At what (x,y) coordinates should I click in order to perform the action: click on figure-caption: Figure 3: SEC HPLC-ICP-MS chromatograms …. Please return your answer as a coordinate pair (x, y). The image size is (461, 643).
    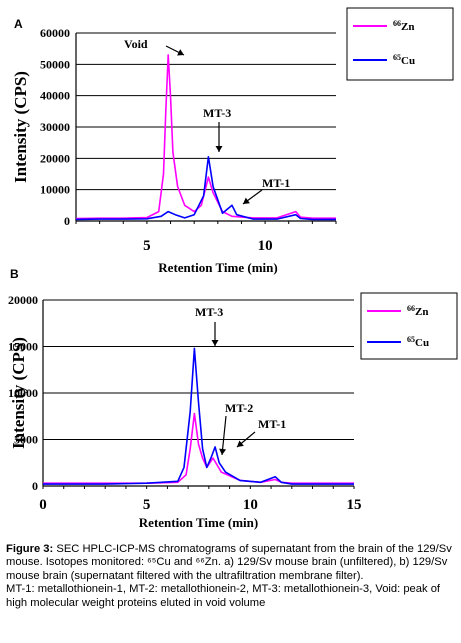
    Looking at the image, I should click on (232, 576).